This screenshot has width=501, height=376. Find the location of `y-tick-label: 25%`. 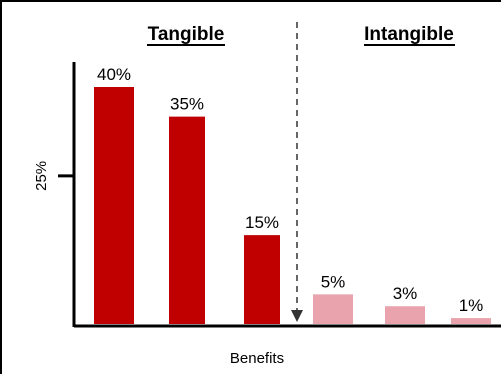

y-tick-label: 25% is located at coordinates (41, 176).